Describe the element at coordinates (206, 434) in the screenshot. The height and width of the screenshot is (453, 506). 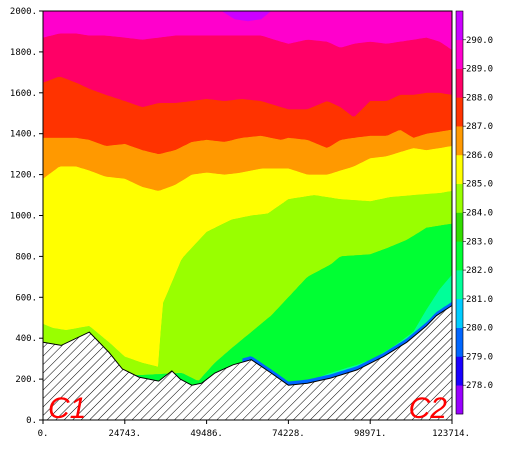
I see `x-tick-label: 49486.` at that location.